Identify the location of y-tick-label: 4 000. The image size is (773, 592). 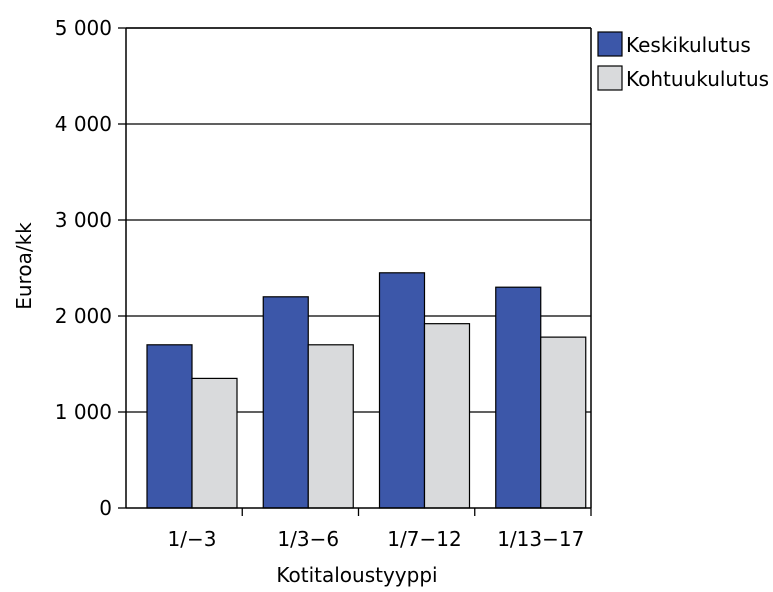
(83, 124).